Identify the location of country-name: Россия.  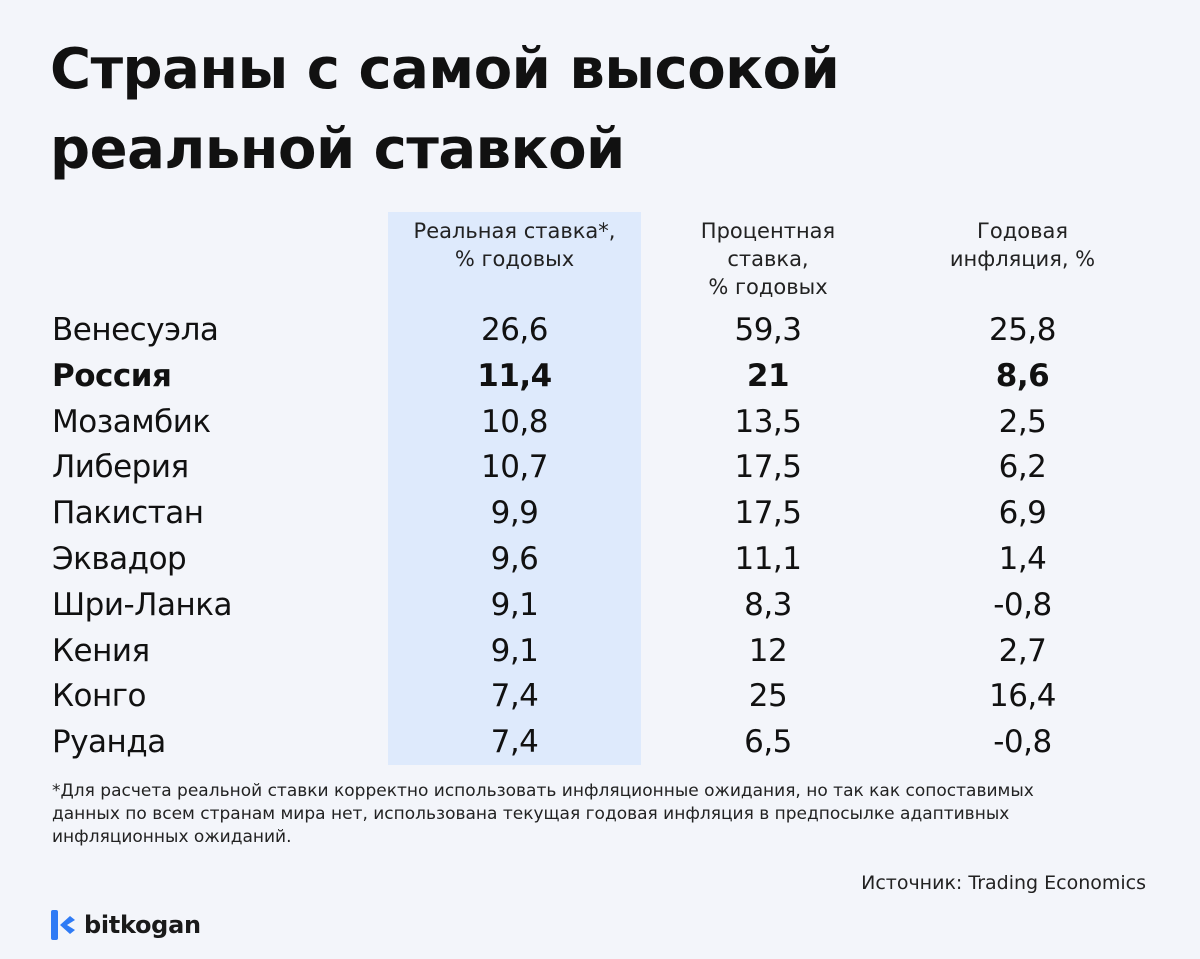
(112, 375).